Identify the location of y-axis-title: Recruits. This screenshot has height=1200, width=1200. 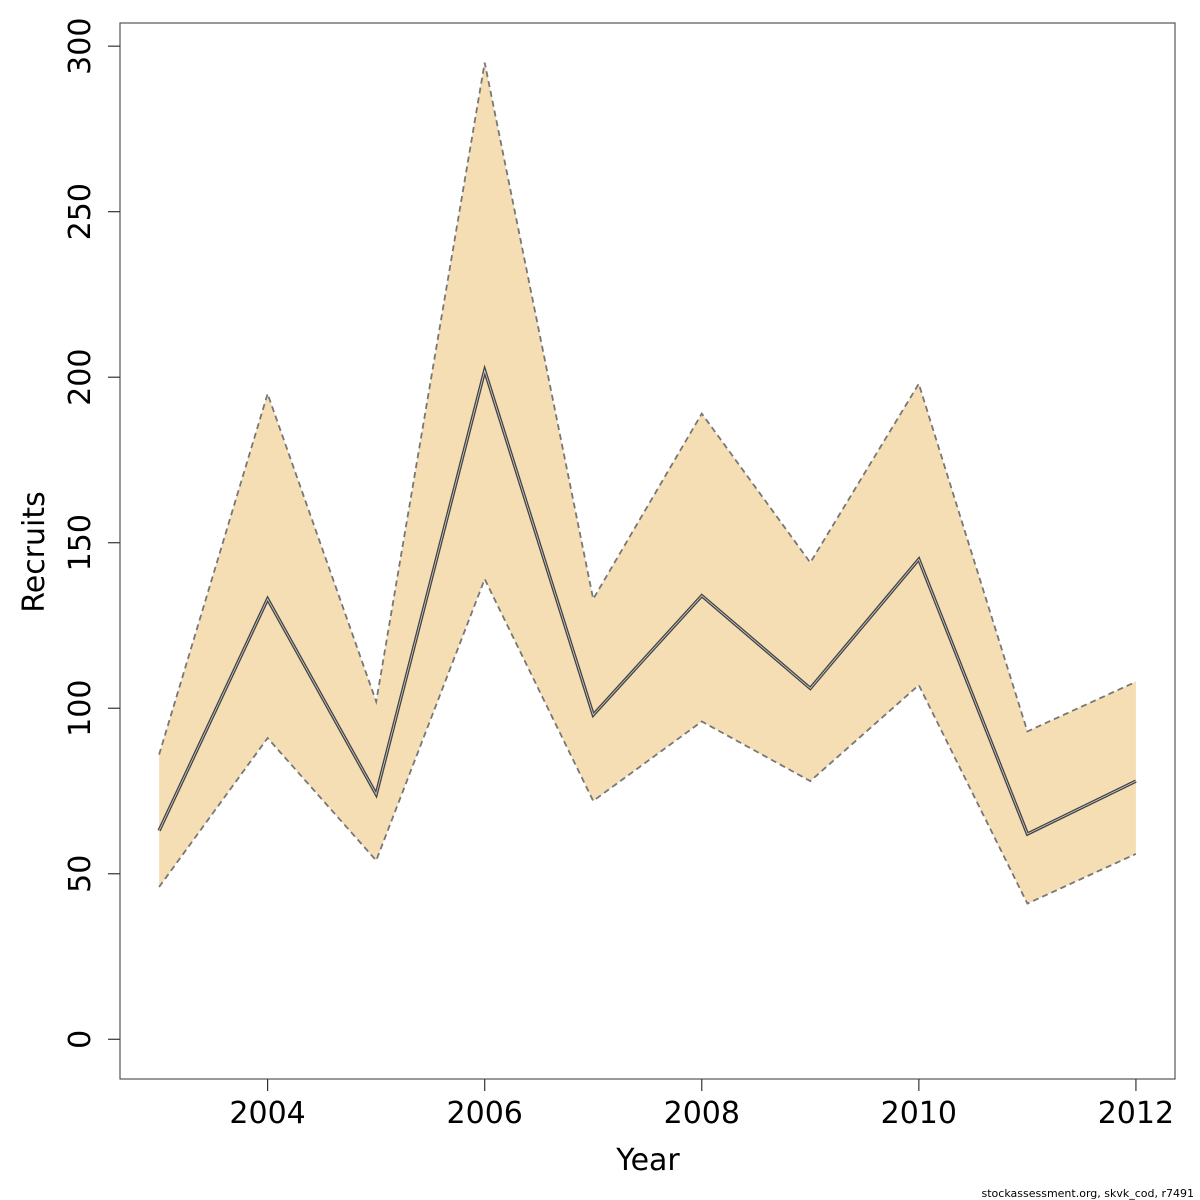
(34, 552).